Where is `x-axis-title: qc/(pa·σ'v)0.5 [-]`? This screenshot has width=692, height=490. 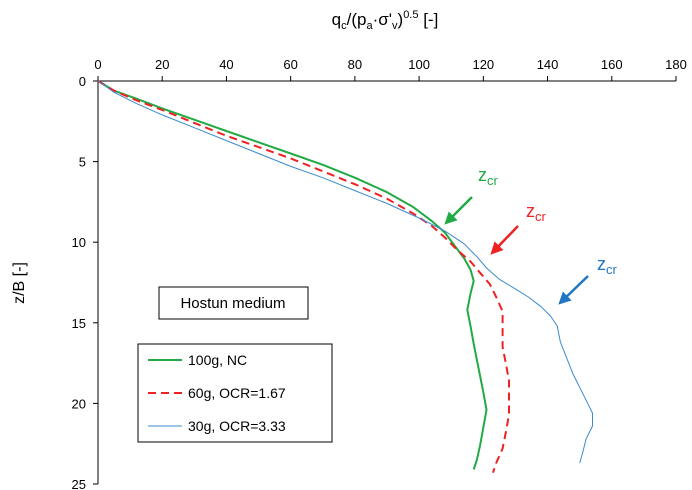
x-axis-title: qc/(pa·σ'v)0.5 [-] is located at coordinates (385, 20).